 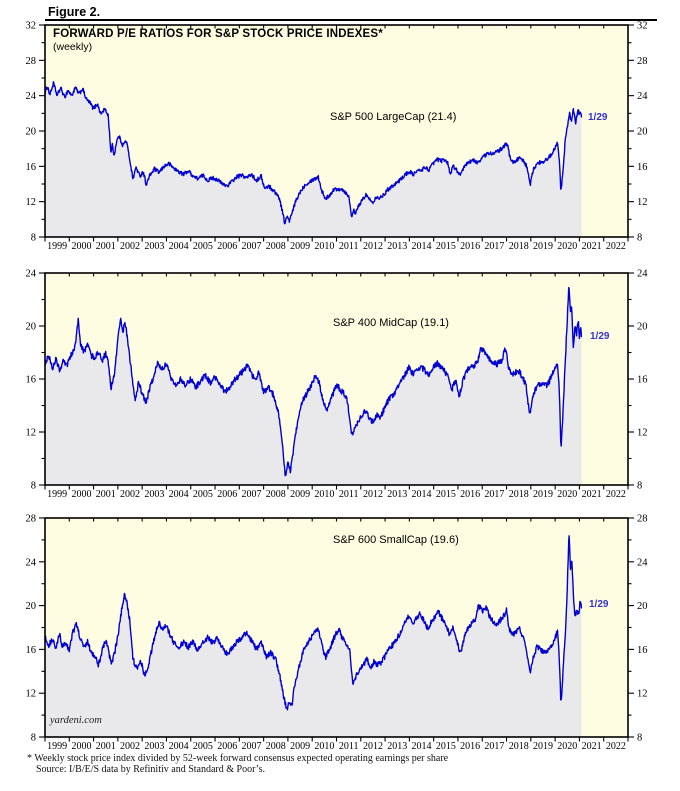 I want to click on chart-subtitle: (weekly), so click(x=73, y=47).